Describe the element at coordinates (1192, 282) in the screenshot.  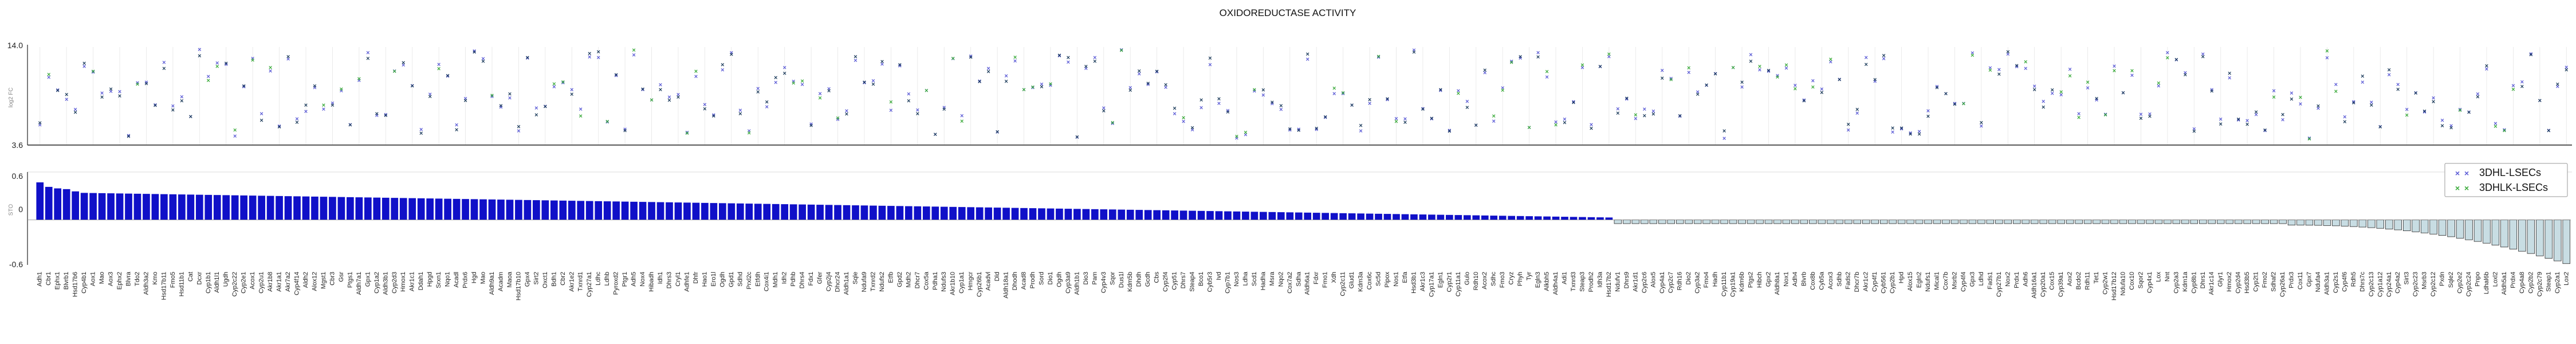
I see `x-tick-label: Steap4` at that location.